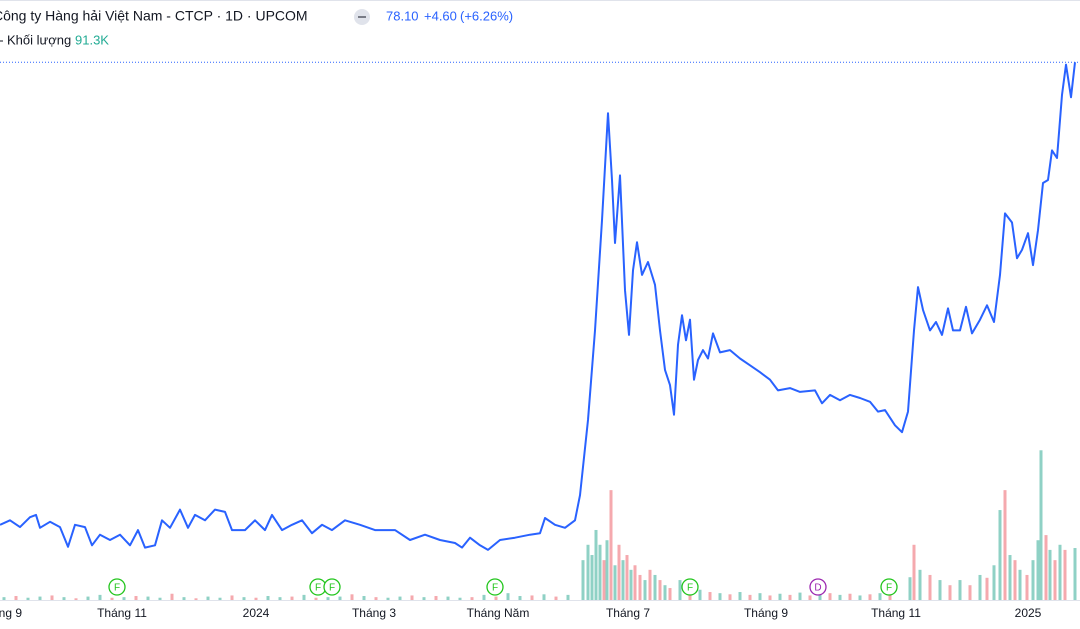 Image resolution: width=1080 pixels, height=629 pixels. Describe the element at coordinates (440, 15) in the screenshot. I see `price-change: +4.60` at that location.